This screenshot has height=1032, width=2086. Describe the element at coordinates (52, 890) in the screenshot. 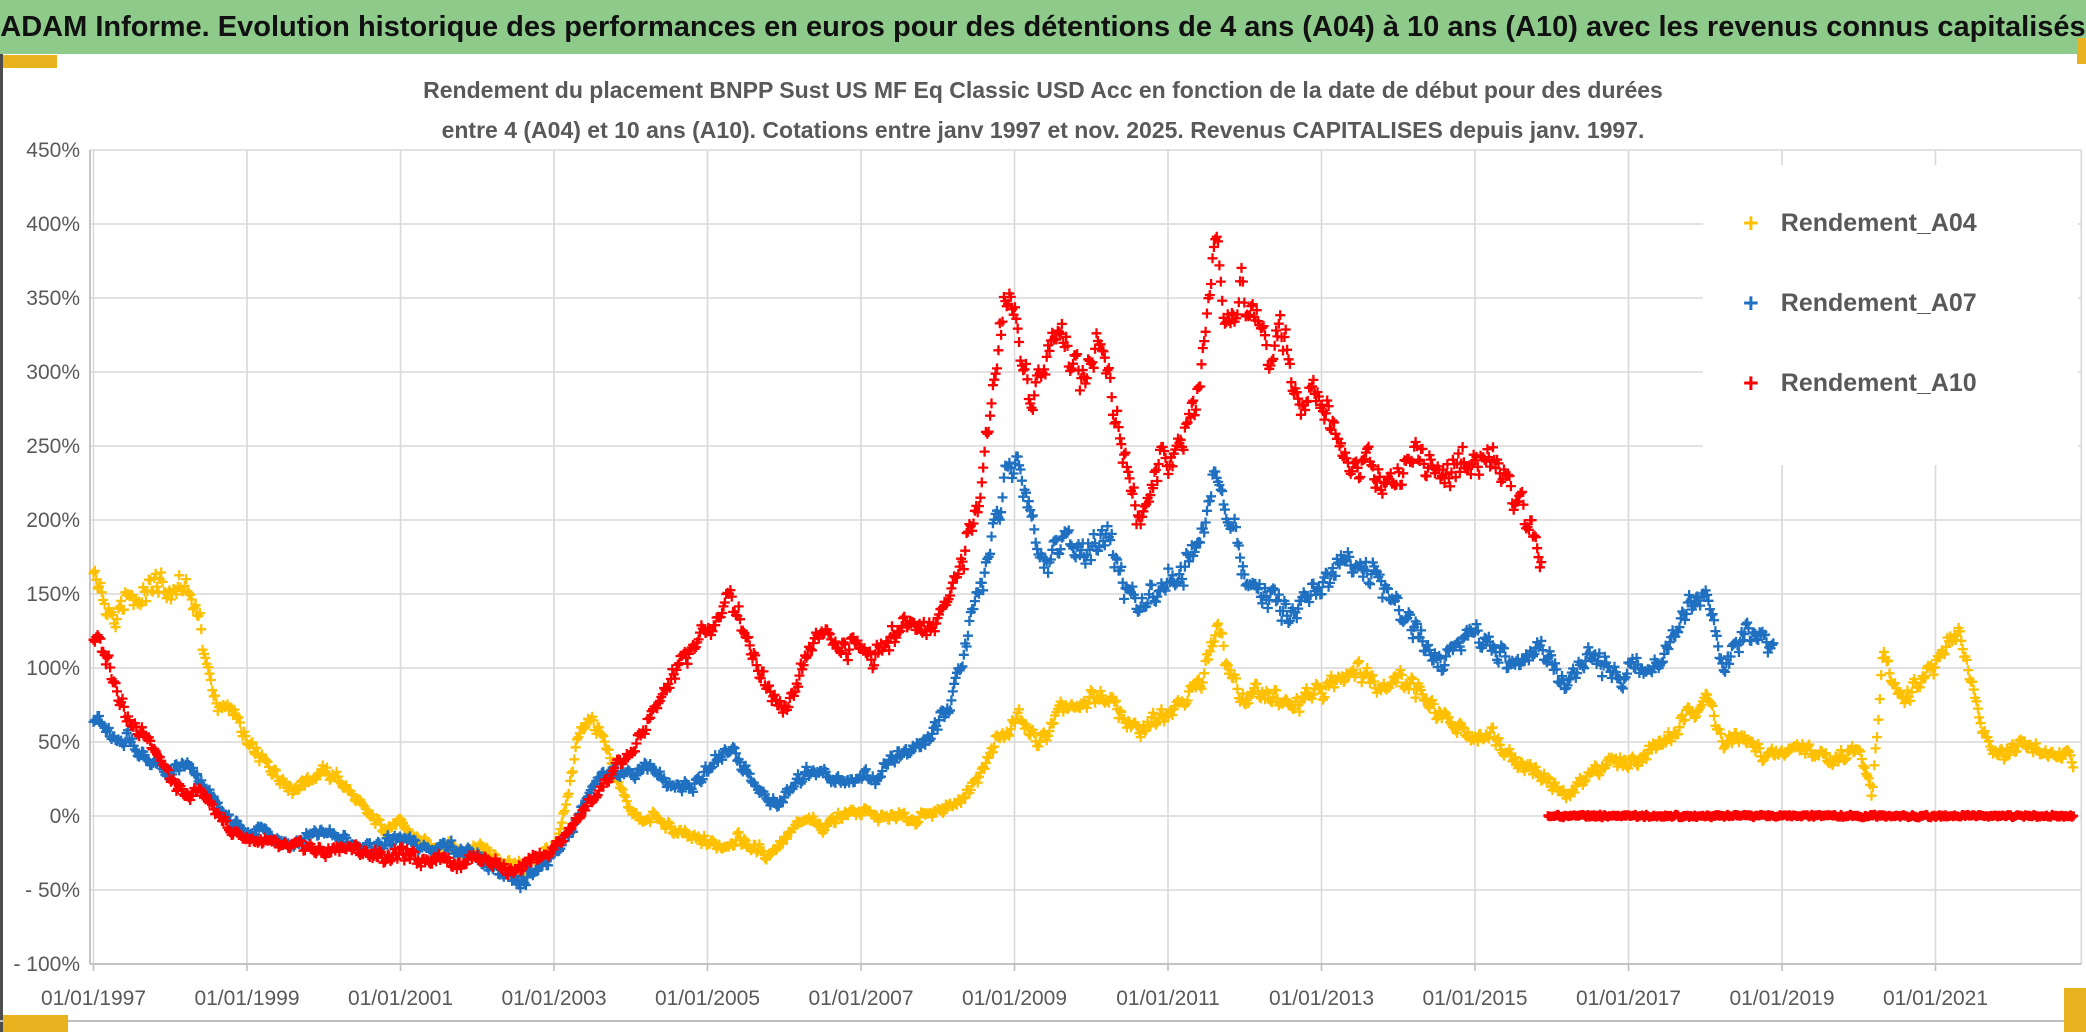

I see `y-axis-label: - 50%` at that location.